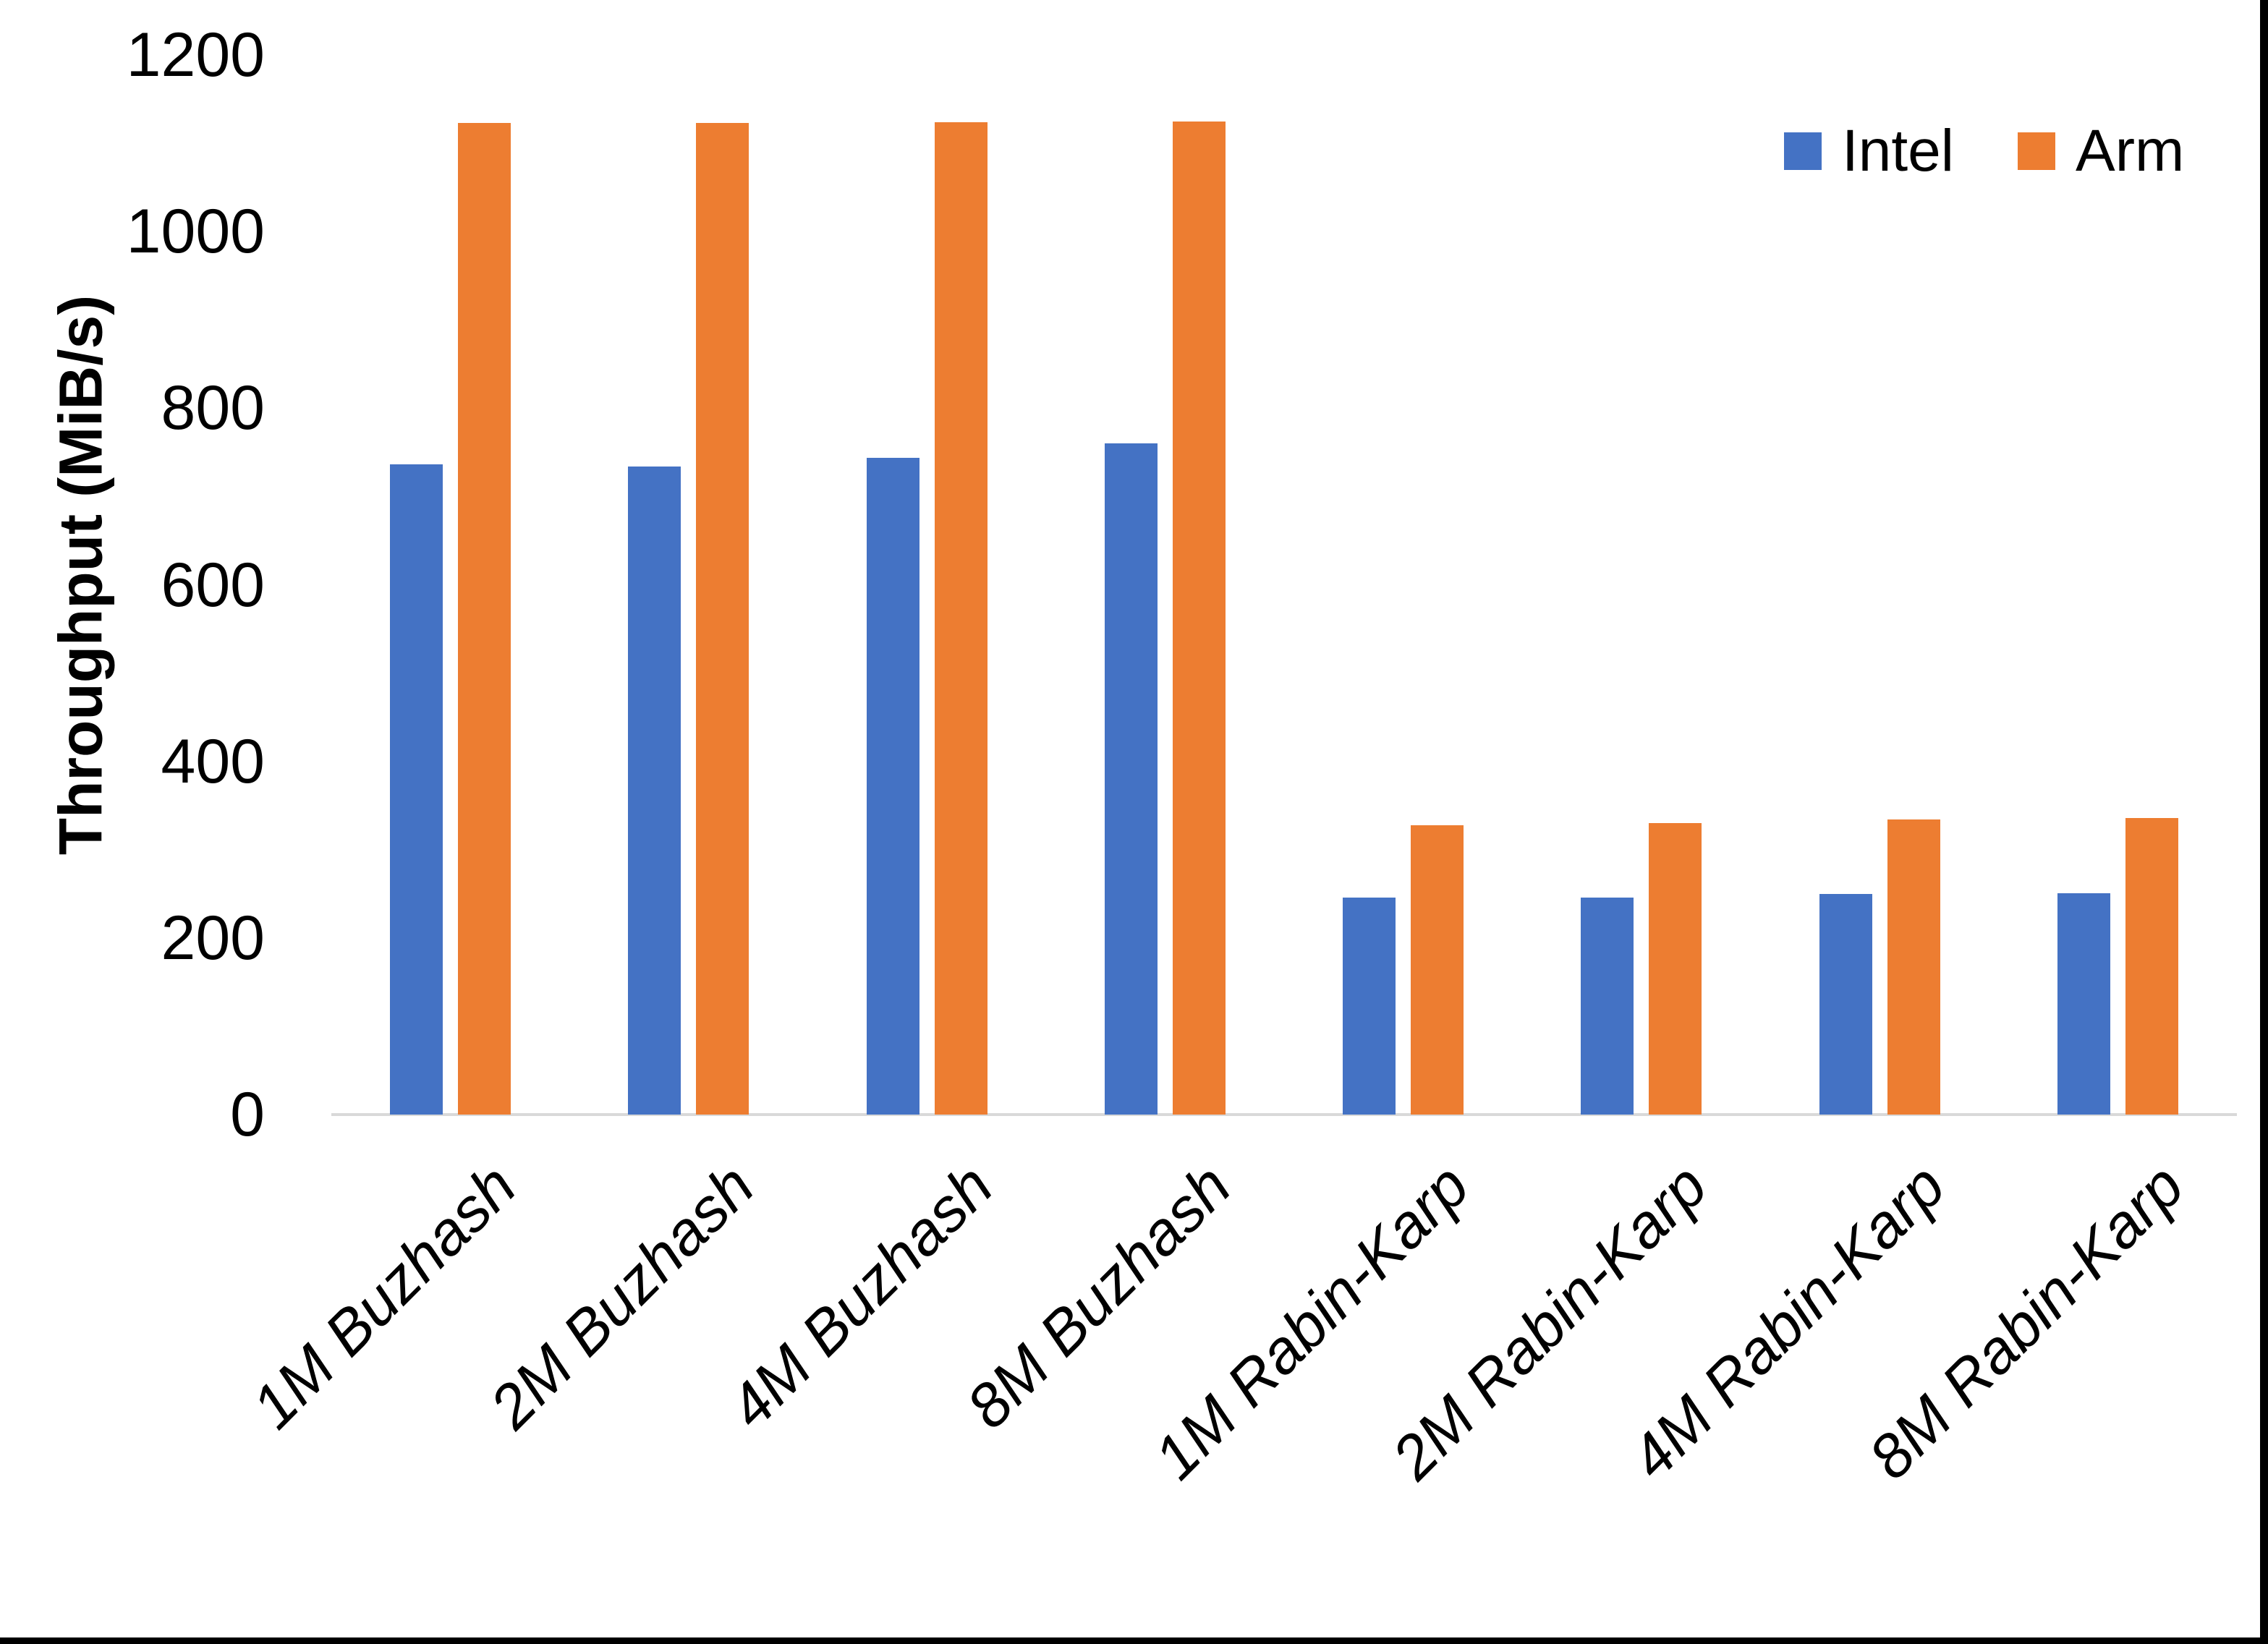 Image resolution: width=2268 pixels, height=1644 pixels. I want to click on bar-arm-8m-buzhash, so click(1199, 618).